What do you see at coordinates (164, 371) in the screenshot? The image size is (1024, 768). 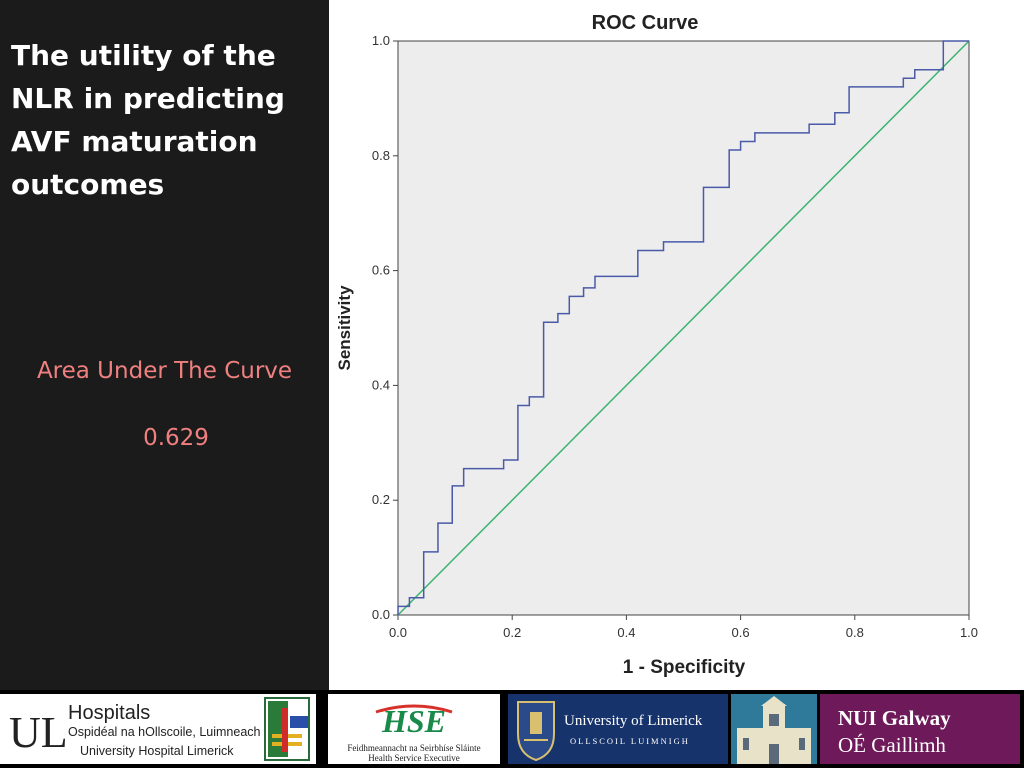 I see `auc-label: Area Under The Curve` at bounding box center [164, 371].